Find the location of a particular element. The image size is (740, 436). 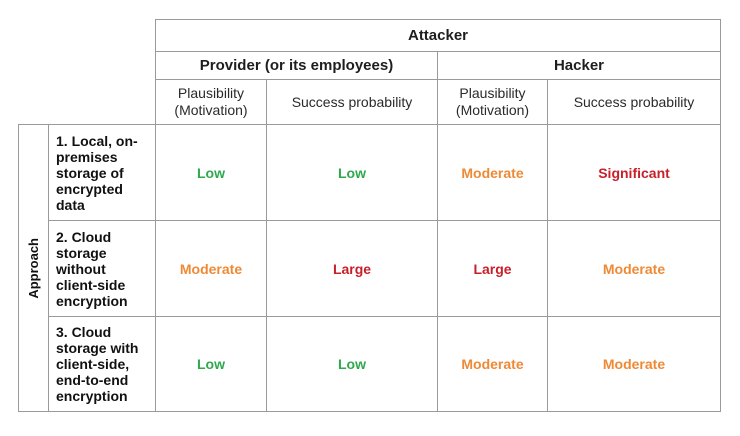

approach-label-cell: Approach is located at coordinates (33, 268).